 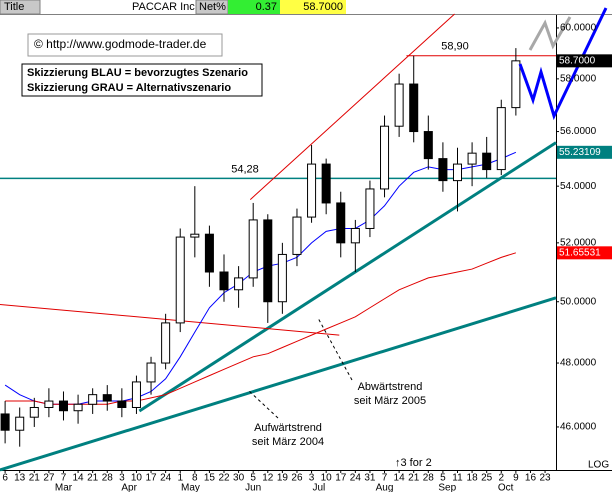 What do you see at coordinates (578, 301) in the screenshot?
I see `y-tick-label: 50.0000` at bounding box center [578, 301].